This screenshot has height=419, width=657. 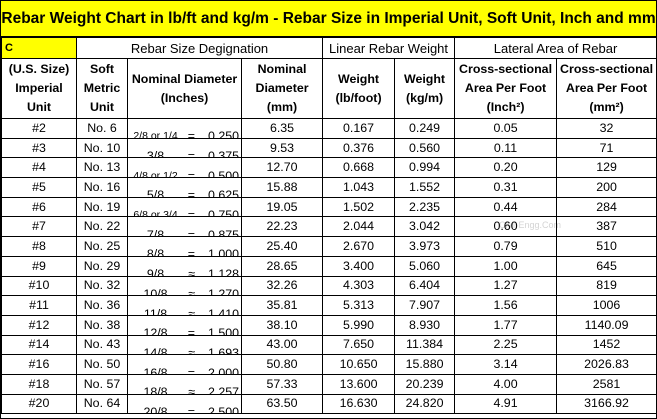 What do you see at coordinates (506, 246) in the screenshot?
I see `area-inch-cell: 0.79` at bounding box center [506, 246].